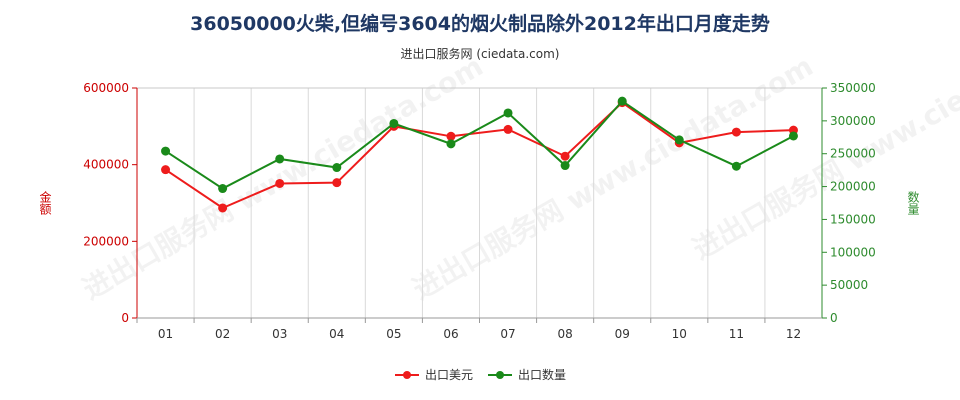 The width and height of the screenshot is (960, 400). I want to click on legend-label: 出口数量, so click(542, 374).